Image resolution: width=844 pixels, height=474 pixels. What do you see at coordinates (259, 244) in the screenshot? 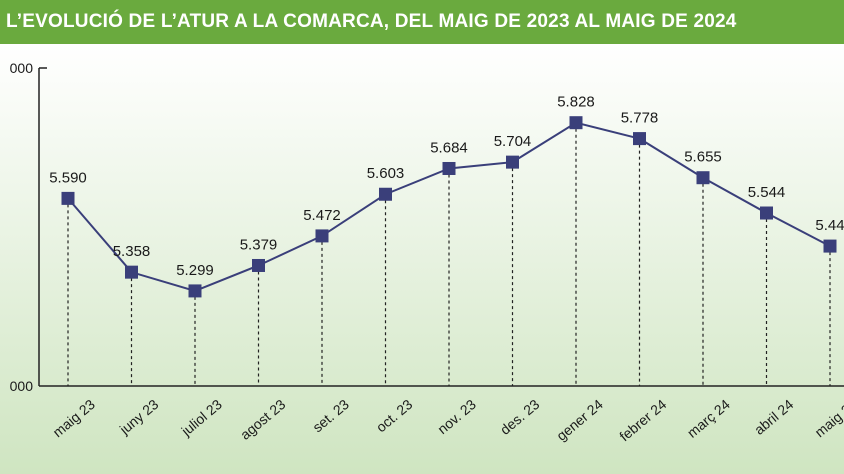
I see `data-label: 5.379` at bounding box center [259, 244].